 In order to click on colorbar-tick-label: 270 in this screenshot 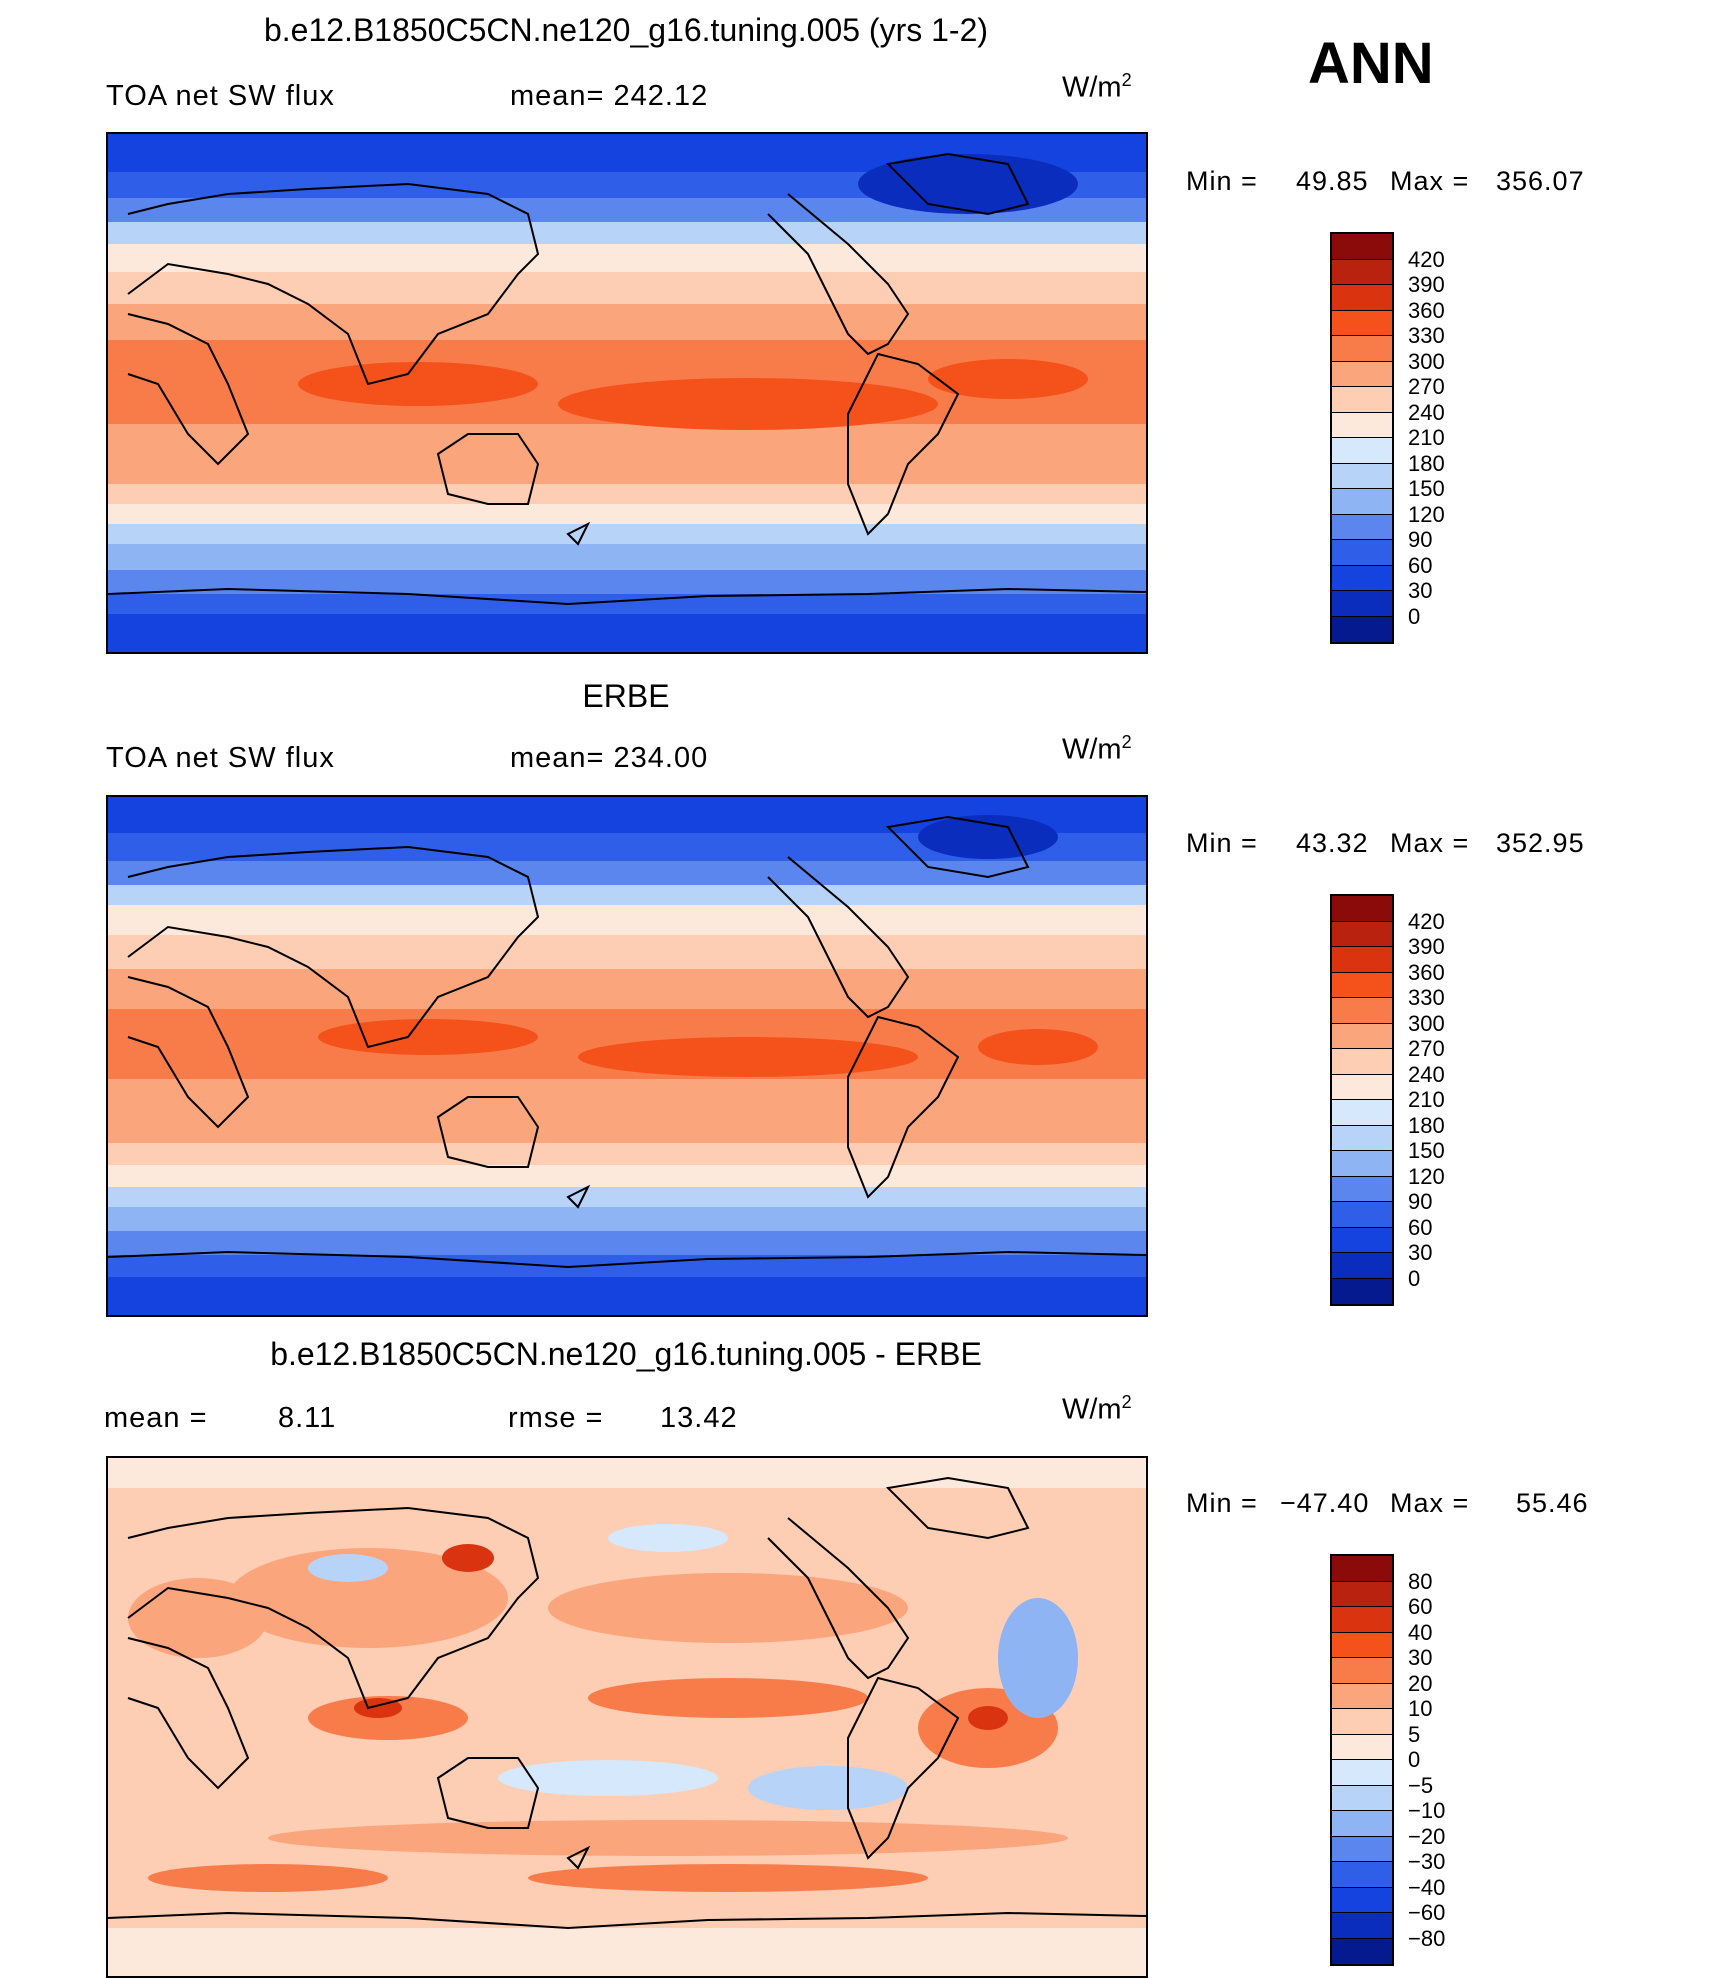, I will do `click(1426, 1048)`.